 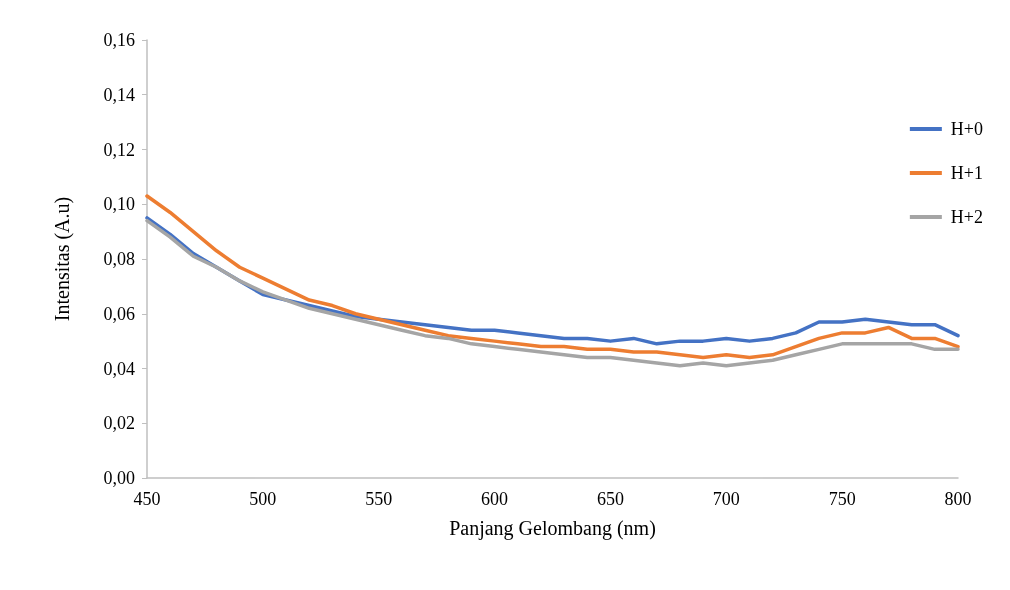 What do you see at coordinates (967, 173) in the screenshot?
I see `legend-label: H+1` at bounding box center [967, 173].